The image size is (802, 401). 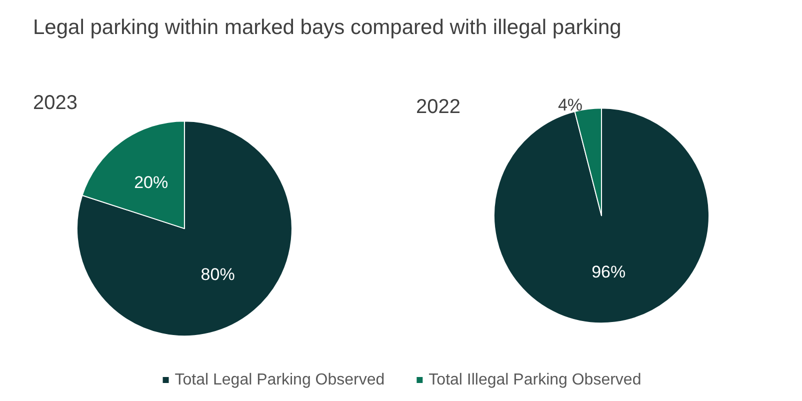 I want to click on data-label: 80%, so click(x=217, y=274).